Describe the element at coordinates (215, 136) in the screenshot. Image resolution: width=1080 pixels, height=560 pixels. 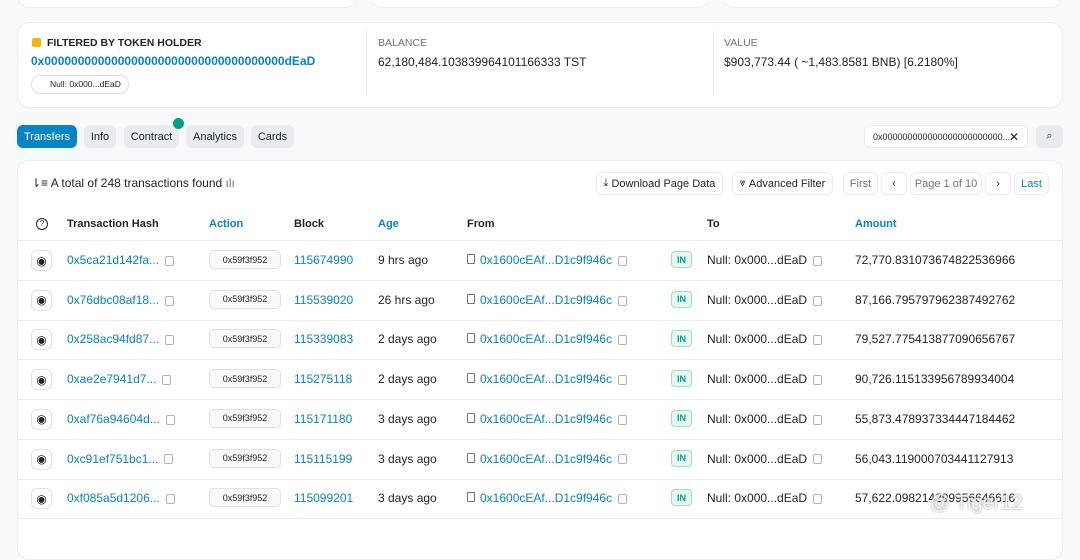
I see `tab: Analytics` at that location.